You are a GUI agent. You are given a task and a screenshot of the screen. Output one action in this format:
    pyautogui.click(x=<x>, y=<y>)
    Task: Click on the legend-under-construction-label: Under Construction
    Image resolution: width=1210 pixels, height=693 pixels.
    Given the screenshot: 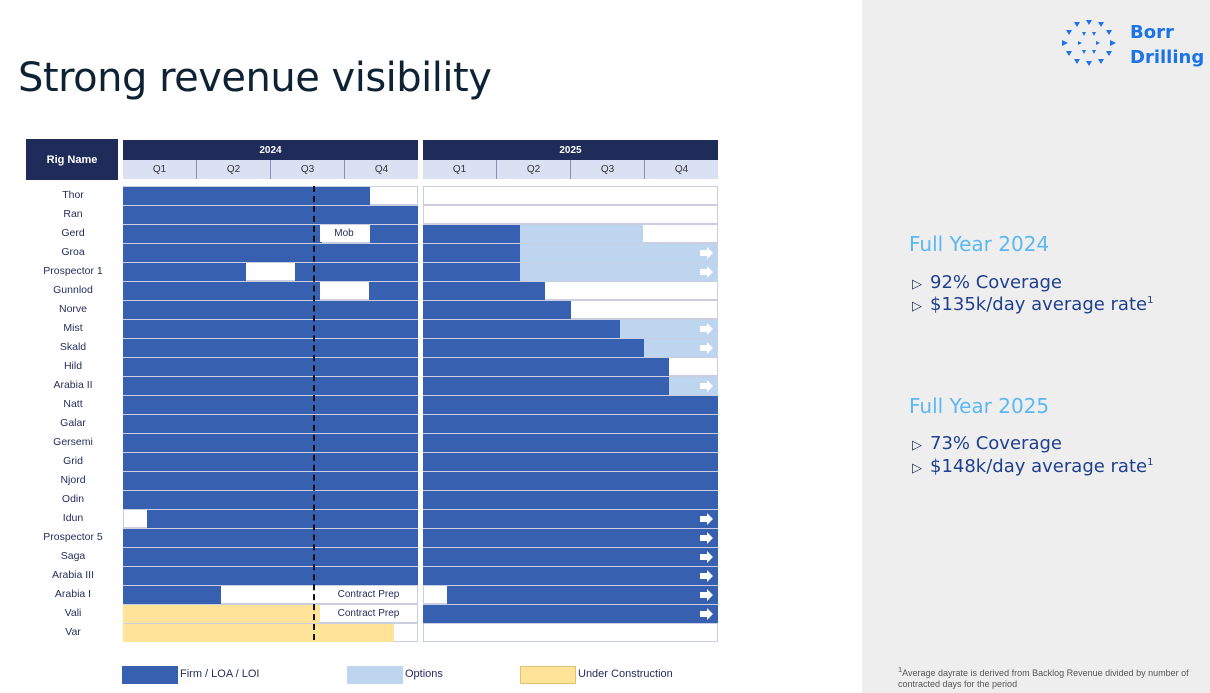 What is the action you would take?
    pyautogui.click(x=625, y=674)
    